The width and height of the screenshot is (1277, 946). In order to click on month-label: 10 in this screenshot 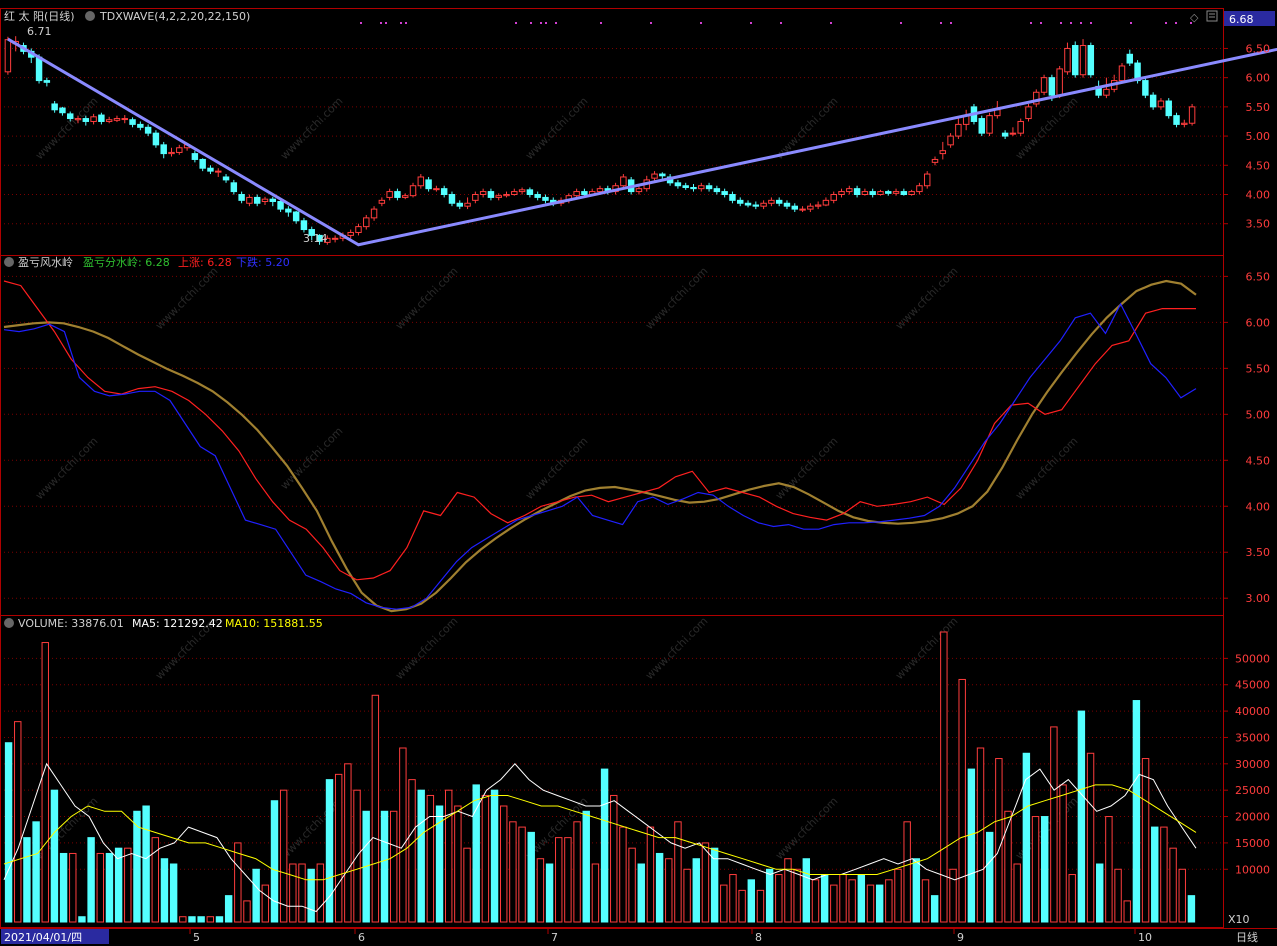, I will do `click(1145, 937)`.